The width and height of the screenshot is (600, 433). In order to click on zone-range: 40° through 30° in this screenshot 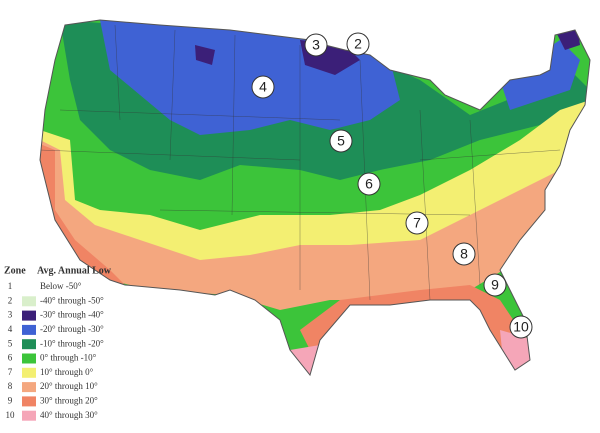, I will do `click(69, 415)`.